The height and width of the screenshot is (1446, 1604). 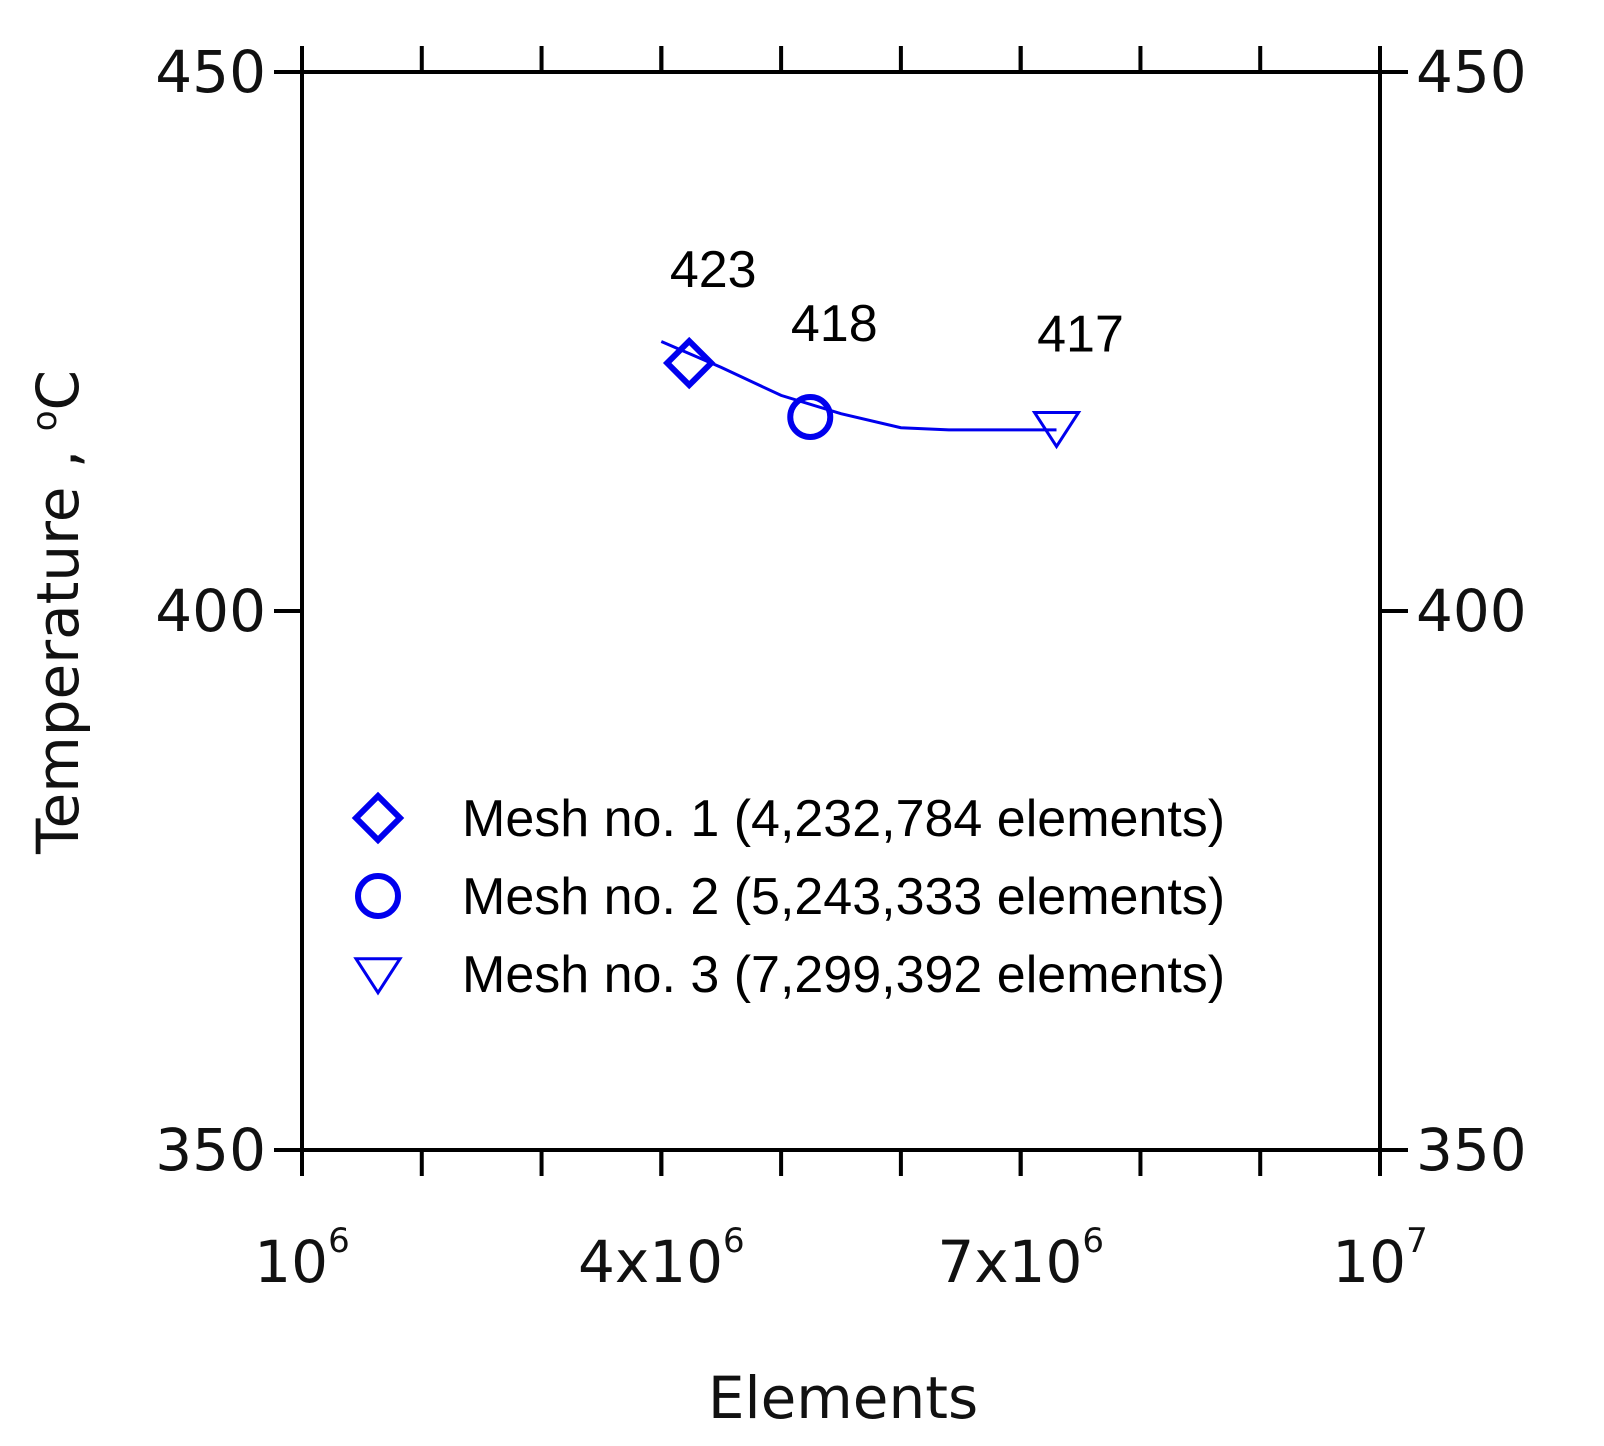 What do you see at coordinates (210, 611) in the screenshot?
I see `y-tick-label-left-1: 400` at bounding box center [210, 611].